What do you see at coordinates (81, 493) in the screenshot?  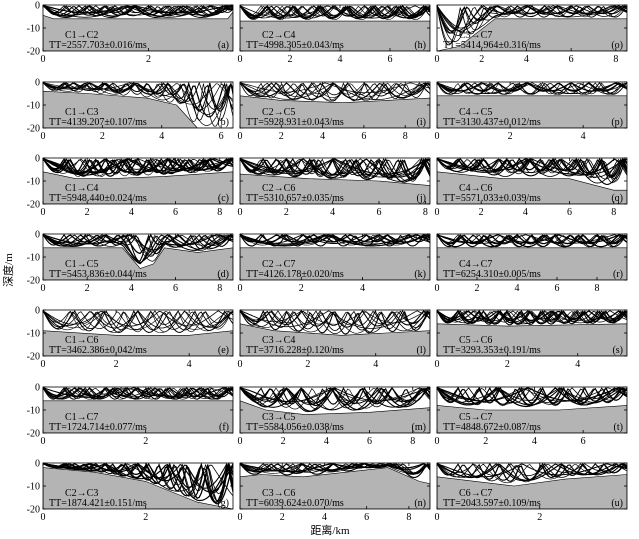 I see `route-label: C2→C3` at bounding box center [81, 493].